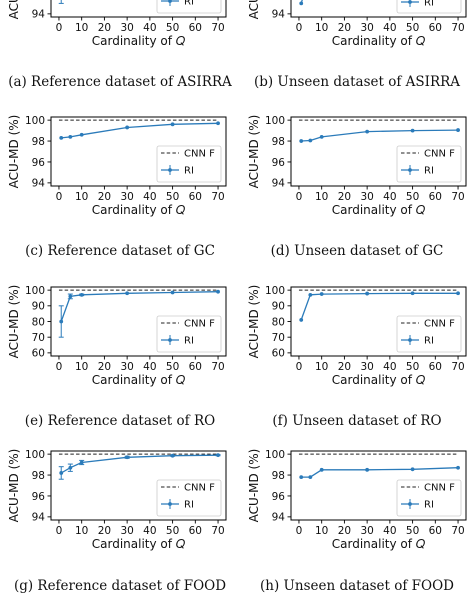  I want to click on subplot-caption: (a) Reference dataset of ASIRRA, so click(120, 82).